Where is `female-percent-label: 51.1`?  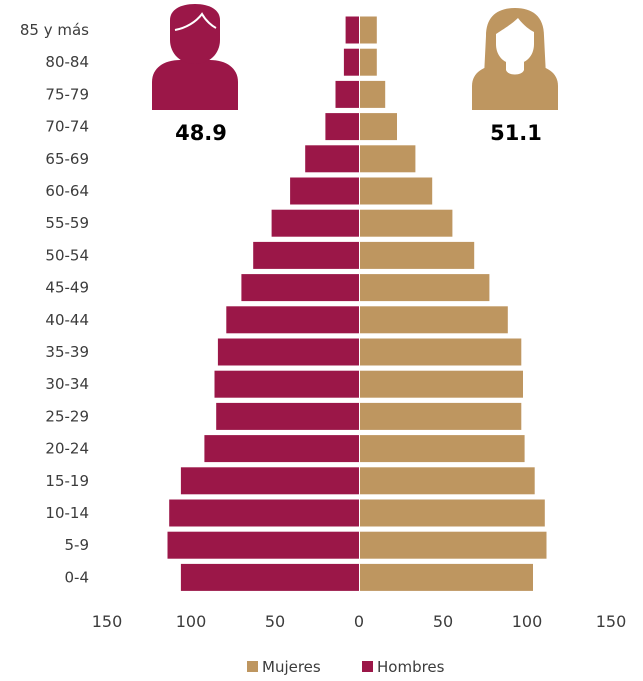
female-percent-label: 51.1 is located at coordinates (516, 133).